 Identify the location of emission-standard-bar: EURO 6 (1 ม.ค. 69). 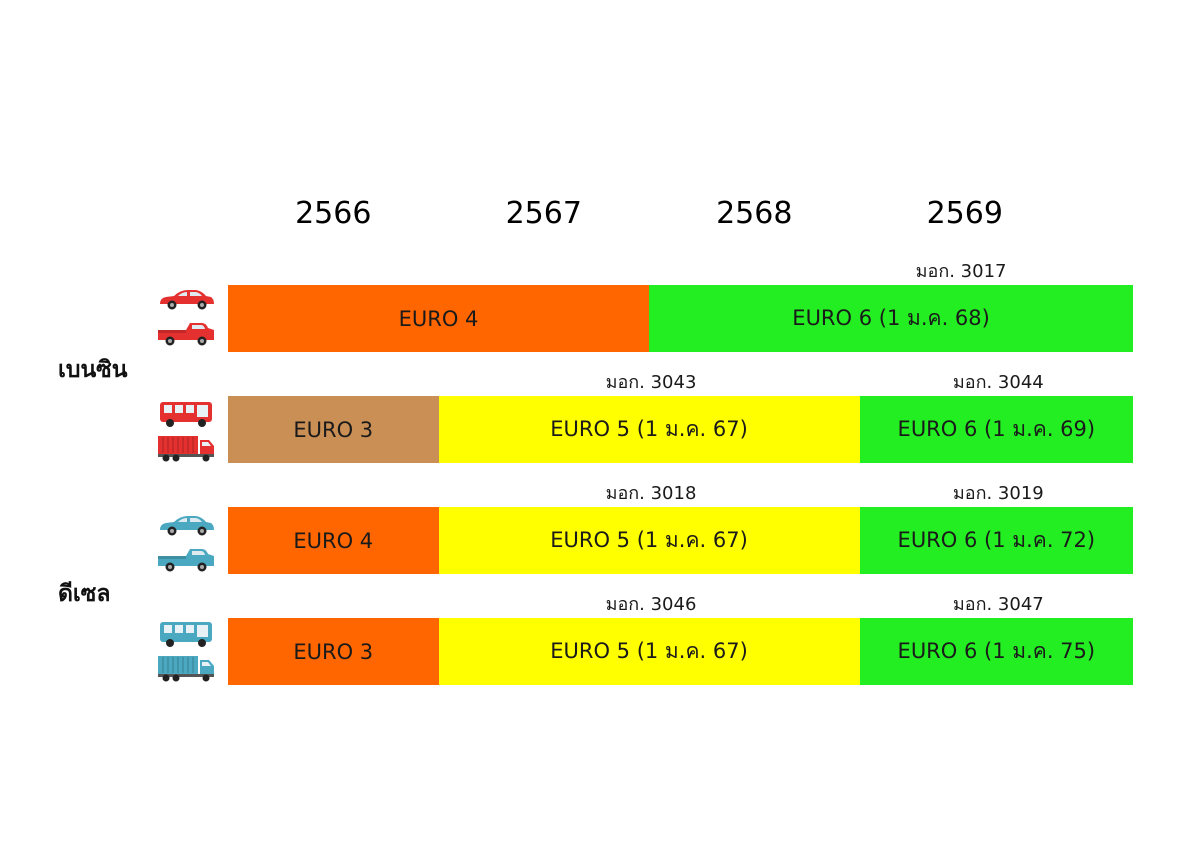
(996, 429).